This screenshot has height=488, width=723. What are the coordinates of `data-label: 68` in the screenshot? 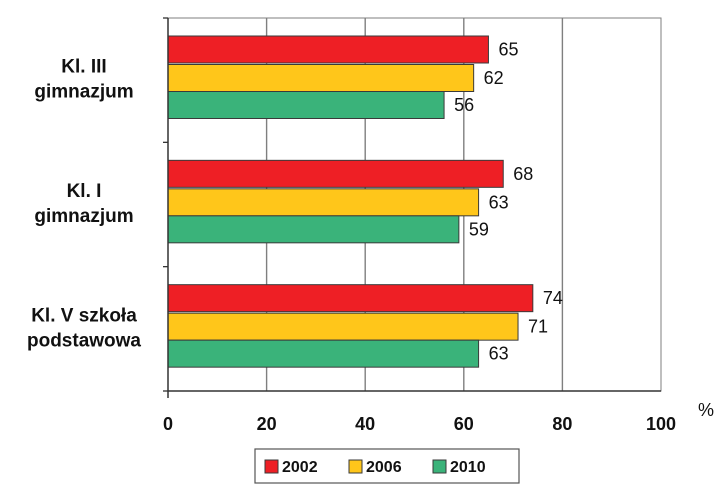 It's located at (523, 174).